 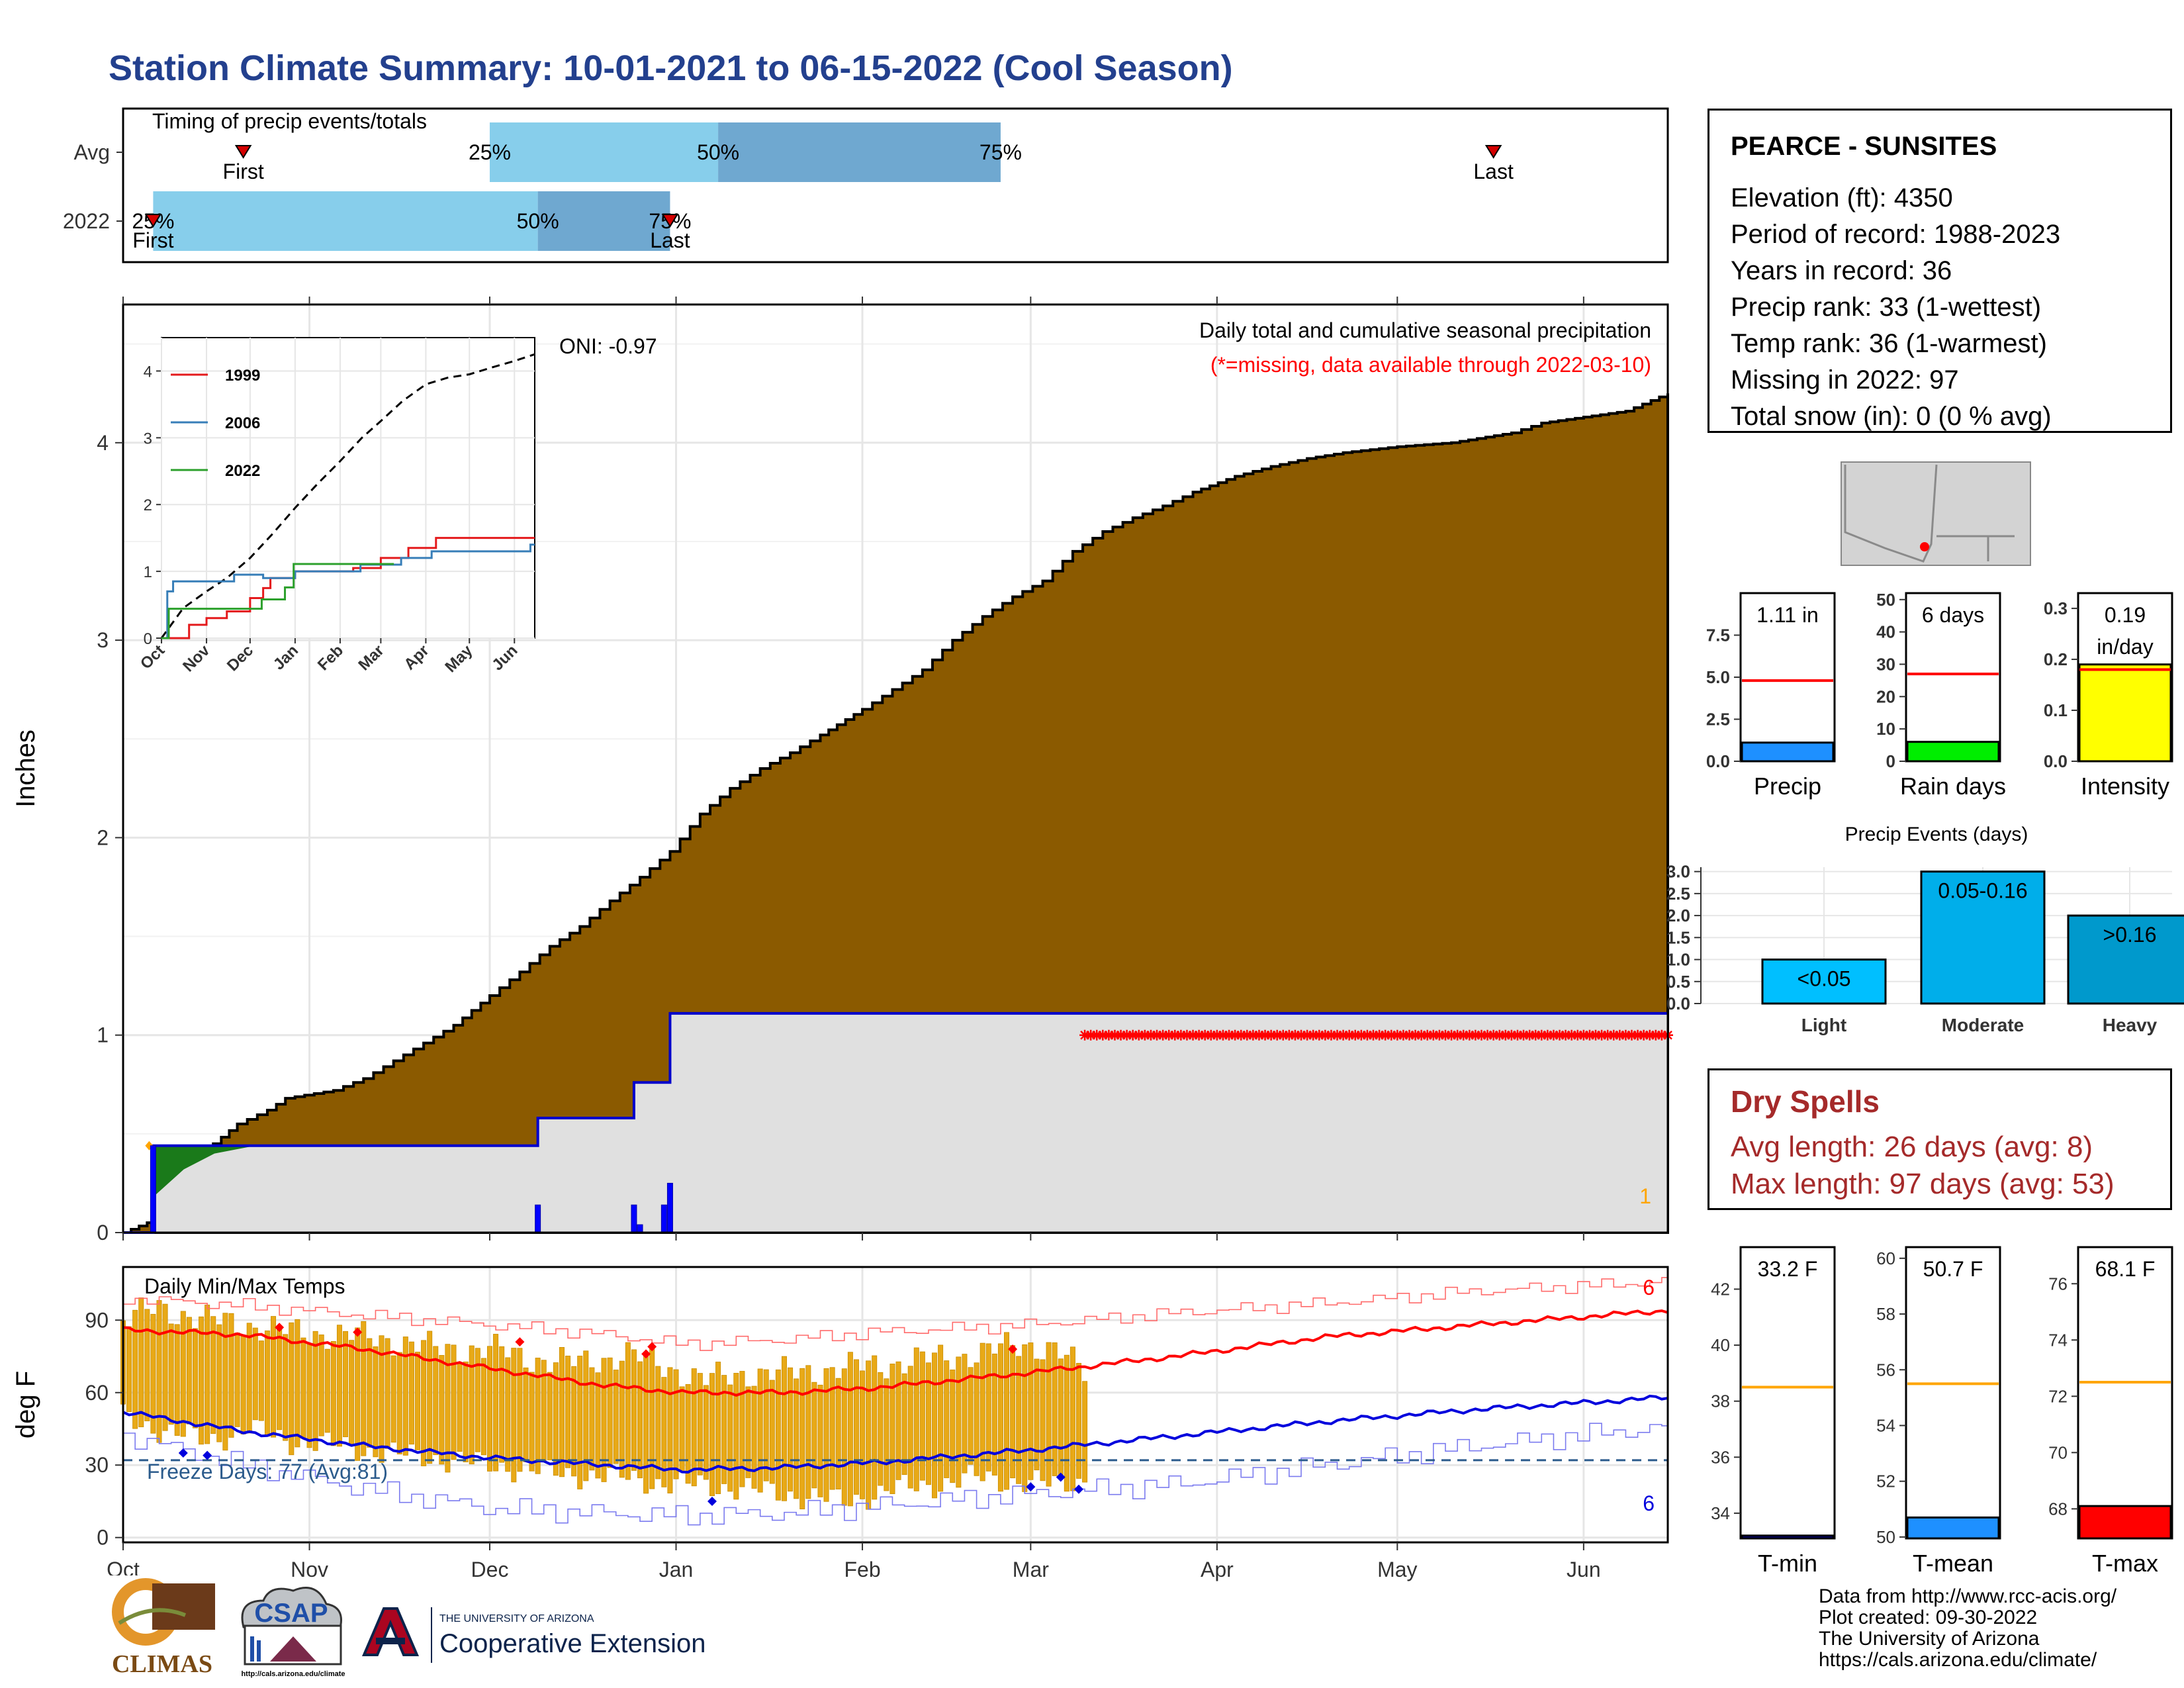 I want to click on intensity-bar, so click(x=2125, y=713).